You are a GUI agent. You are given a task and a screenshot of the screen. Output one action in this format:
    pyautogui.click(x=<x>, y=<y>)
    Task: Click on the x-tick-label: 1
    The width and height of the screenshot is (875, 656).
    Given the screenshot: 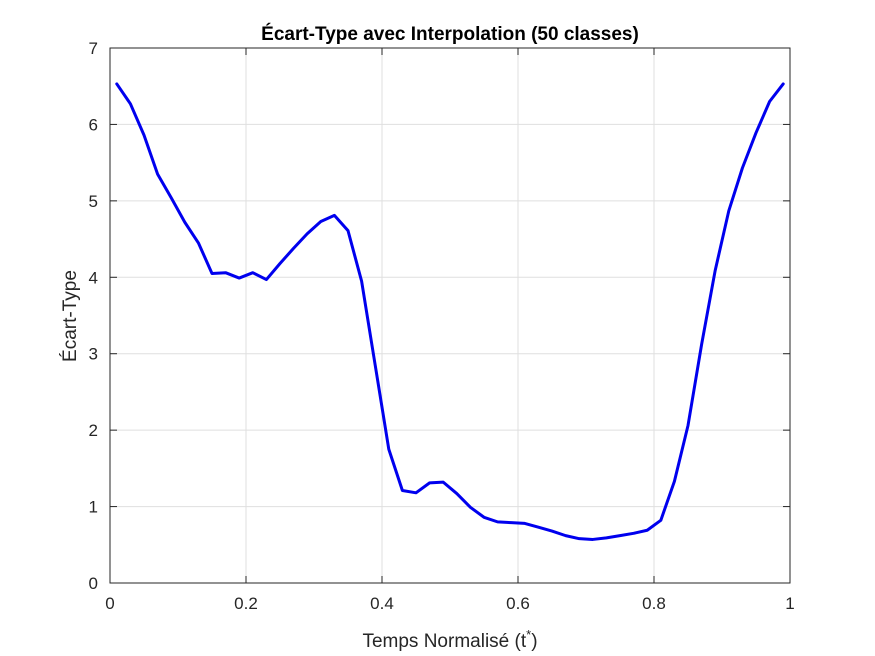 What is the action you would take?
    pyautogui.click(x=789, y=603)
    